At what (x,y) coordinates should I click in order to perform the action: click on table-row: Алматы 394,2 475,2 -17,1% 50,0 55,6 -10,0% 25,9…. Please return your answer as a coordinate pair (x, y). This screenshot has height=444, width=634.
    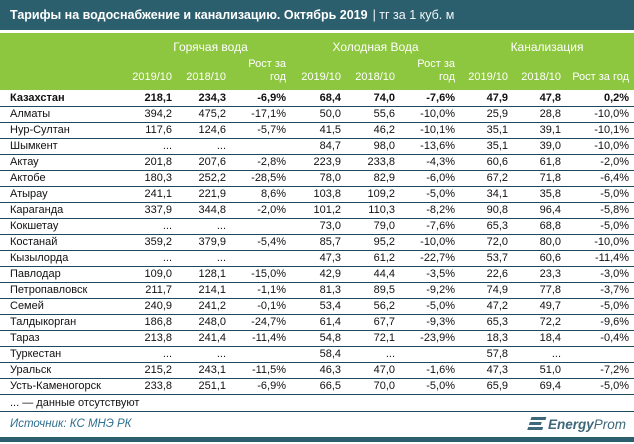
    Looking at the image, I should click on (317, 114).